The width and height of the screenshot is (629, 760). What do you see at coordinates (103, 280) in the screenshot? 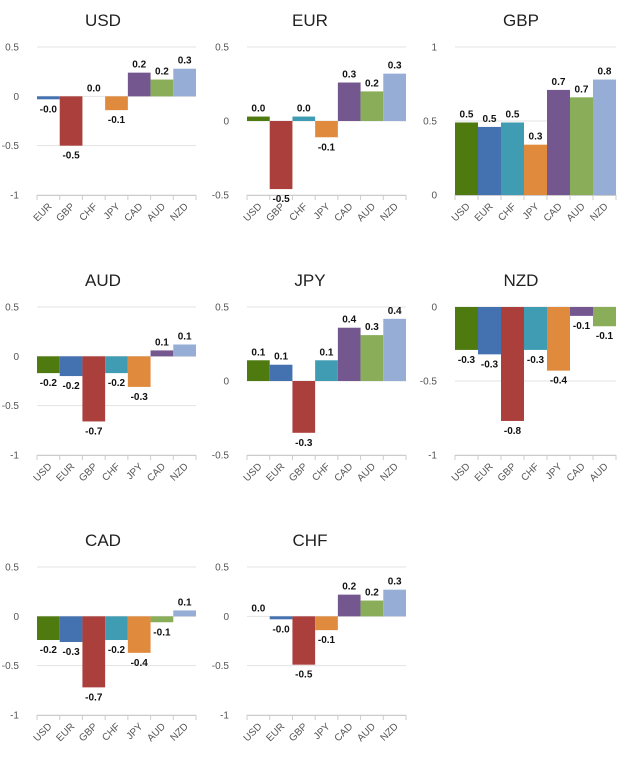
I see `chart-title: AUD` at bounding box center [103, 280].